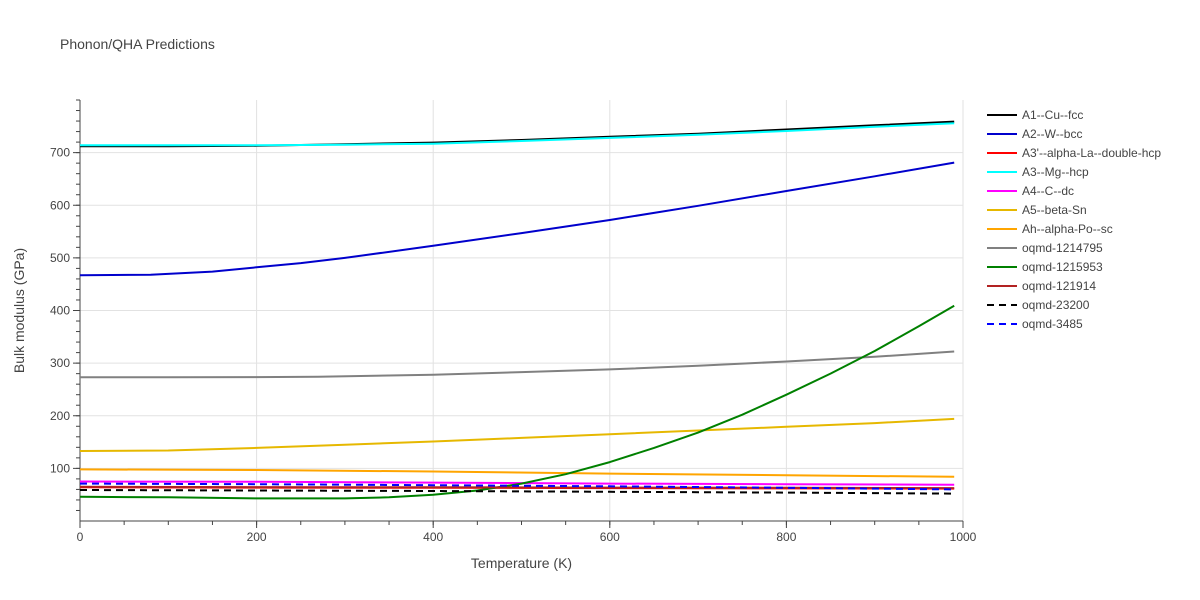 Image resolution: width=1200 pixels, height=600 pixels. Describe the element at coordinates (433, 537) in the screenshot. I see `x-tick-label: 400` at that location.